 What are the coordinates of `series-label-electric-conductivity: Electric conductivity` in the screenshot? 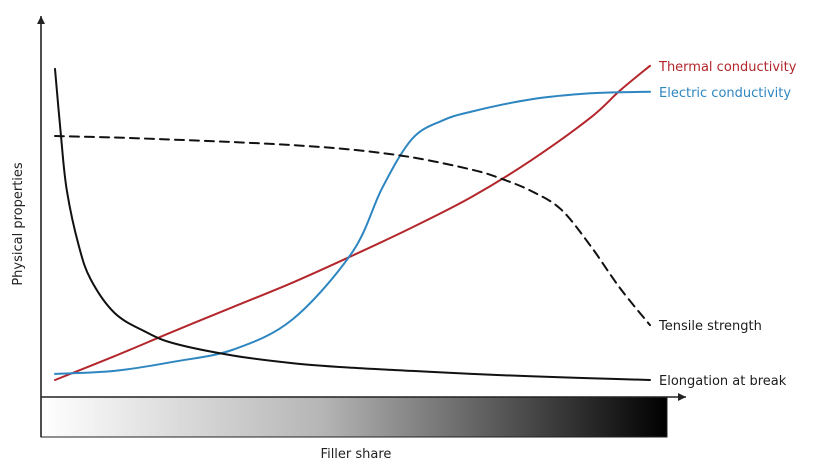 It's located at (725, 93).